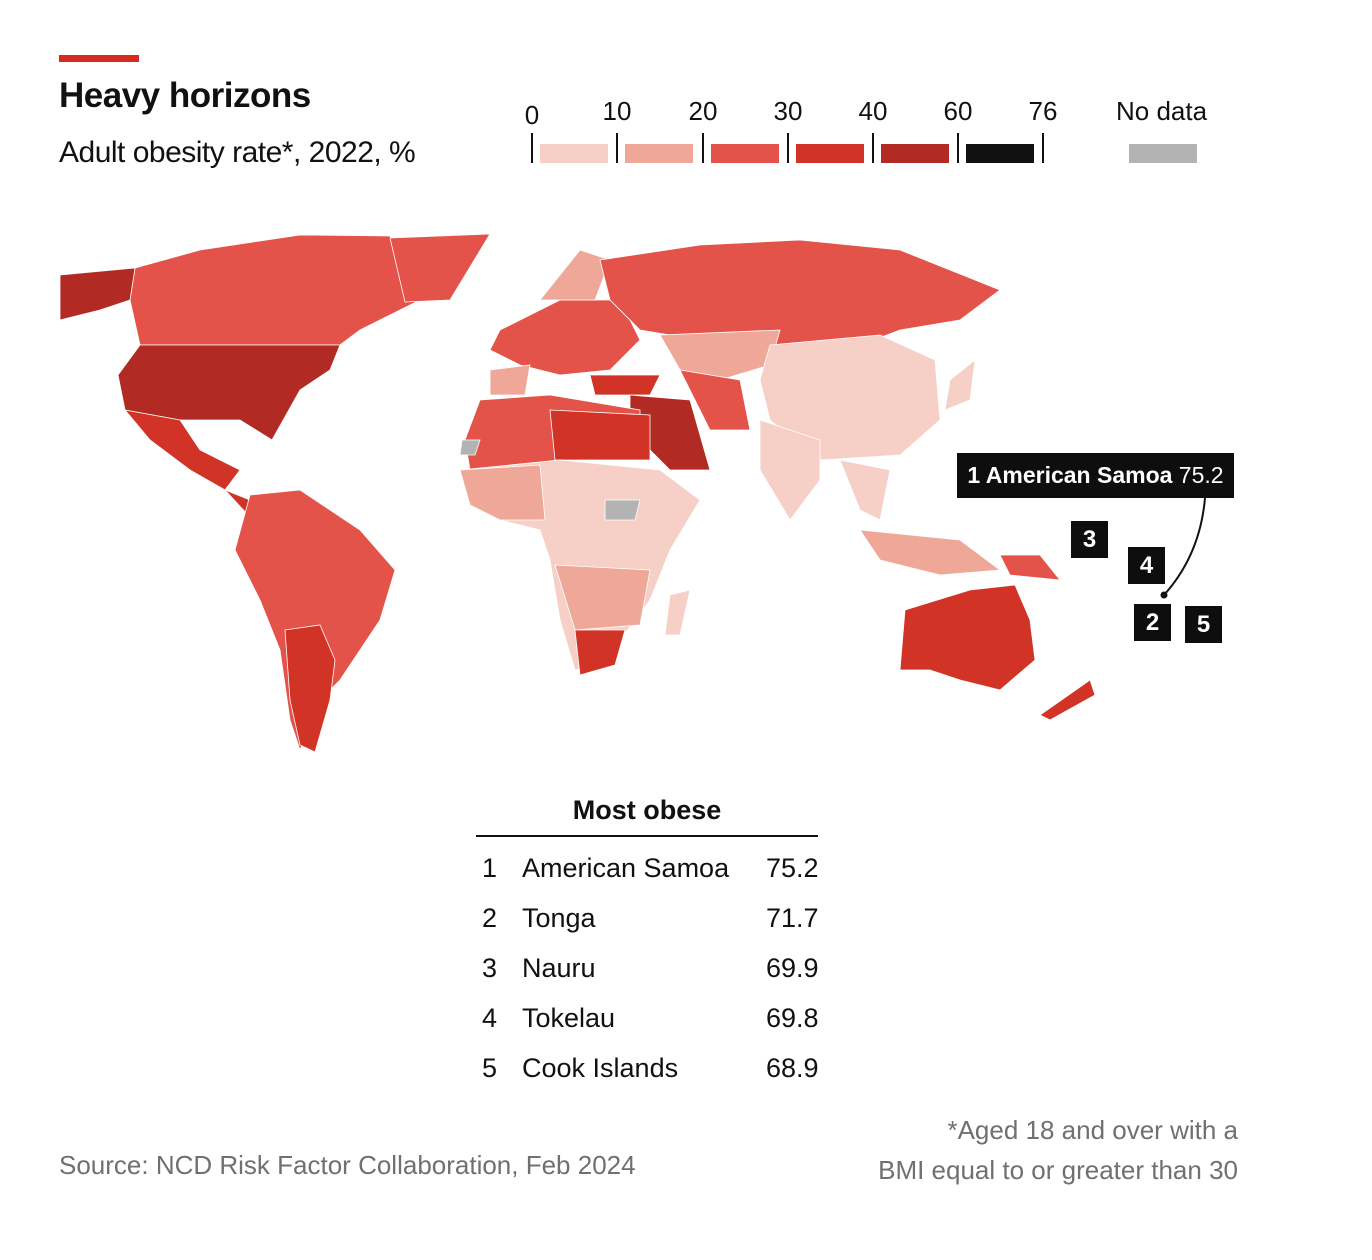 The width and height of the screenshot is (1372, 1260). I want to click on table-title: Most obese, so click(647, 816).